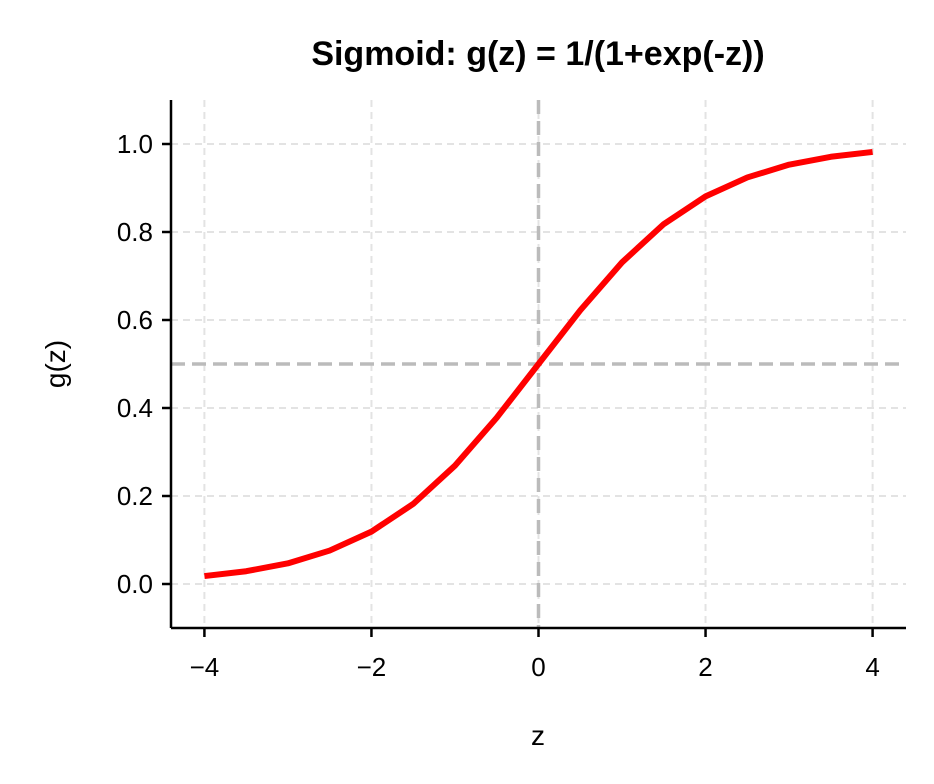  Describe the element at coordinates (372, 667) in the screenshot. I see `x-tick-label: −2` at that location.